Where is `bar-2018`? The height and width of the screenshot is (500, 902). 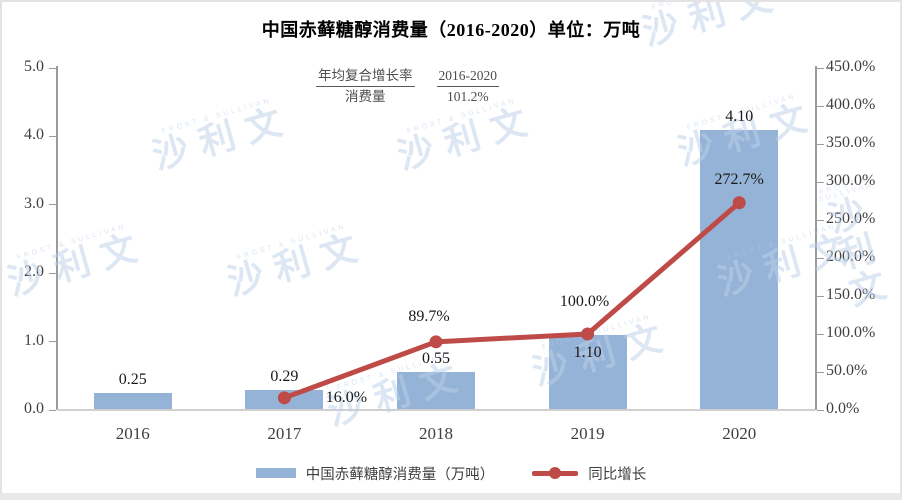
bar-2018 is located at coordinates (436, 390).